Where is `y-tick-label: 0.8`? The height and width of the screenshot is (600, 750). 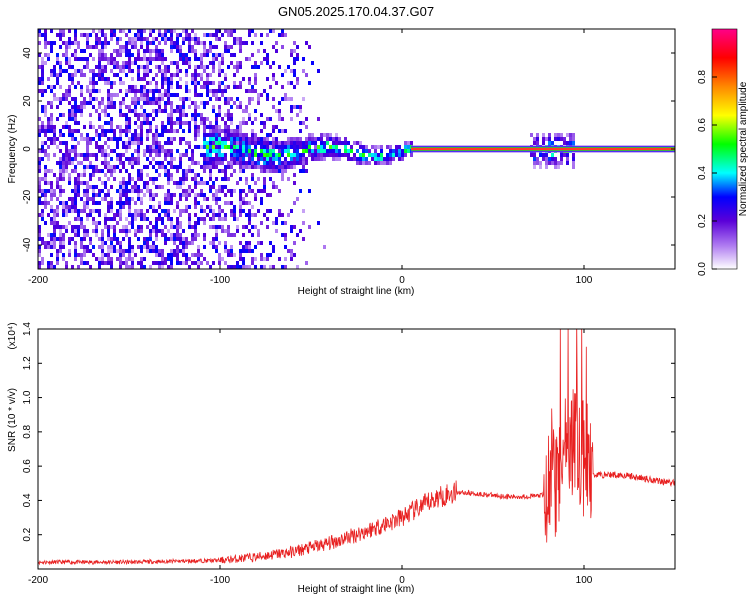 y-tick-label: 0.8 is located at coordinates (27, 431).